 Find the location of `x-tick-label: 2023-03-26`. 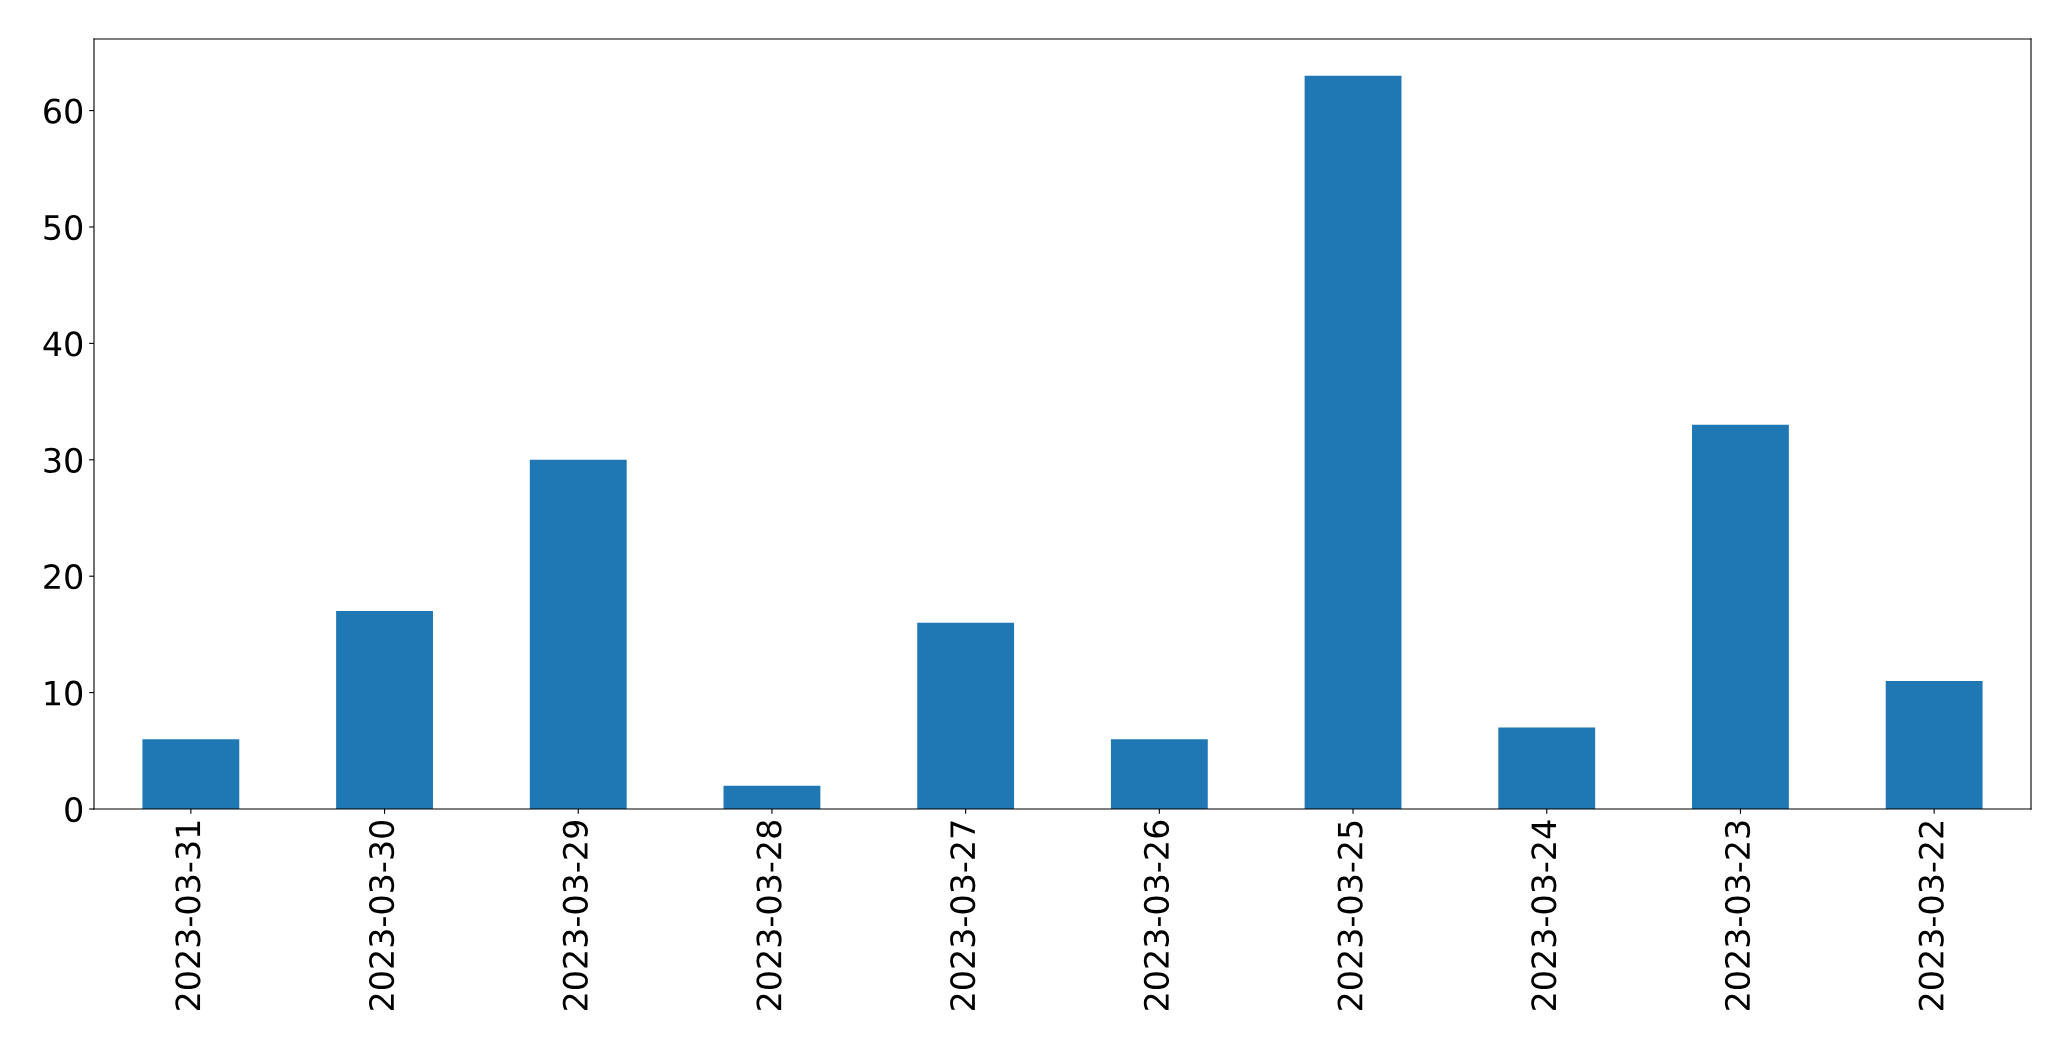

x-tick-label: 2023-03-26 is located at coordinates (1156, 915).